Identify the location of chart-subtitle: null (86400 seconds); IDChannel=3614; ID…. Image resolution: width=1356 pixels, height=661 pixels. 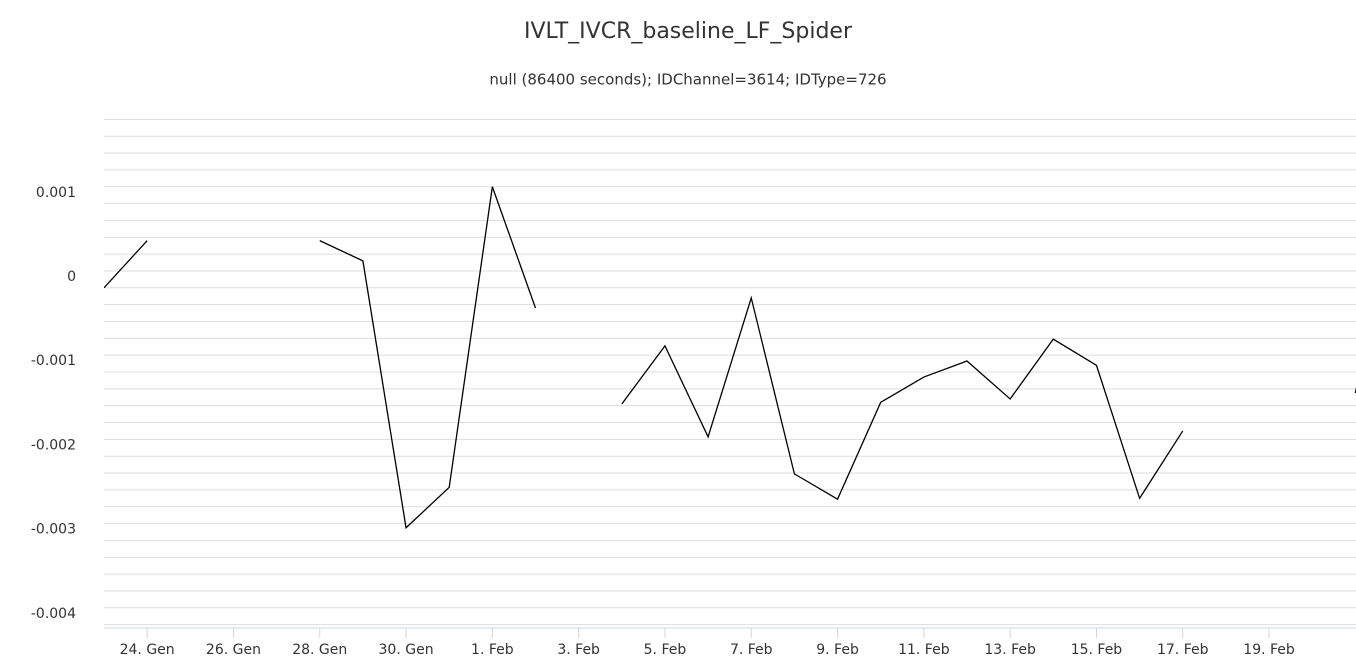
(687, 80).